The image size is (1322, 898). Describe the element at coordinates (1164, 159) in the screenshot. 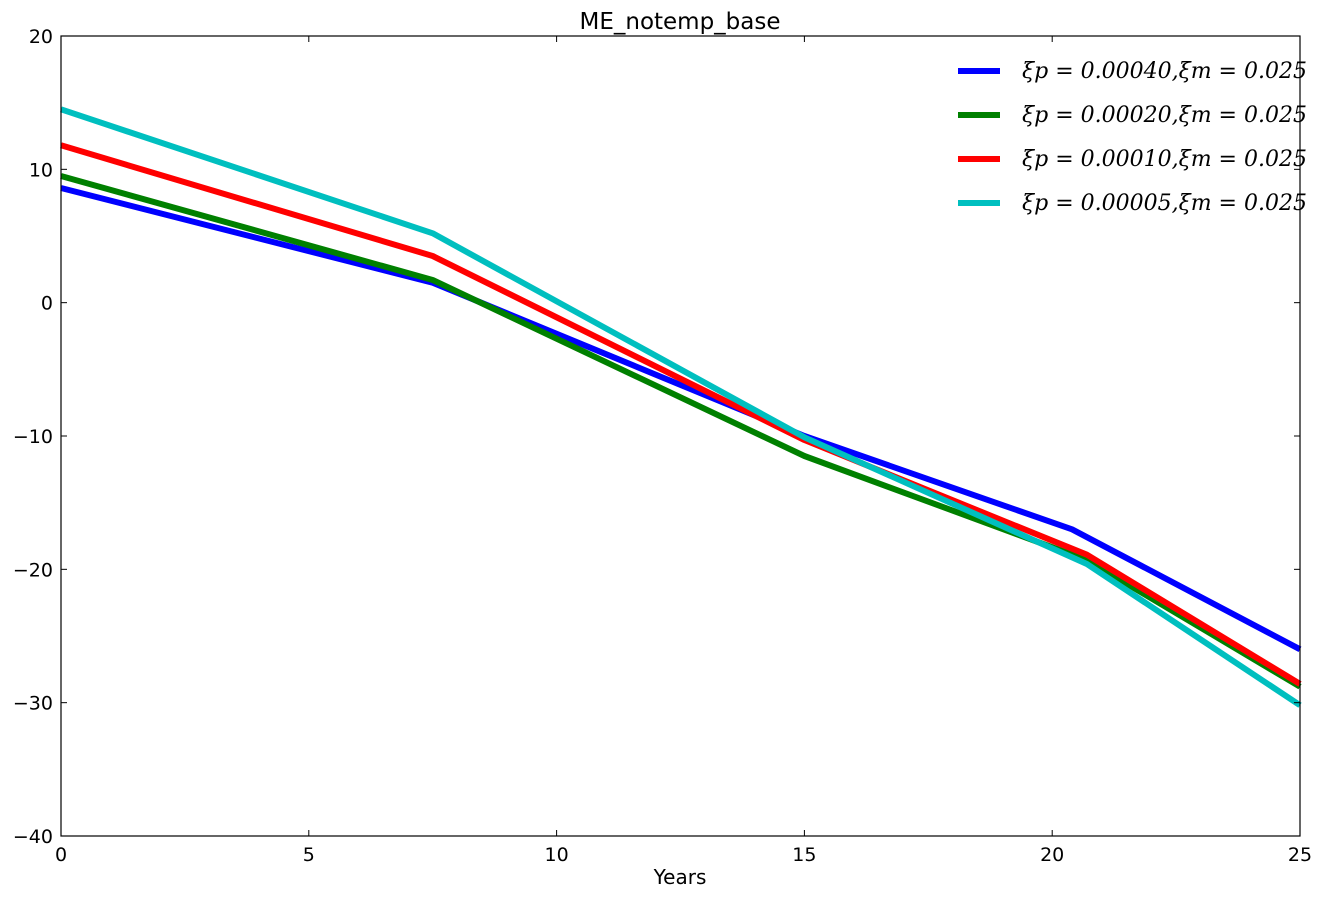

I see `legend-label-3: ξp = 0.00010,ξm = 0.025` at that location.